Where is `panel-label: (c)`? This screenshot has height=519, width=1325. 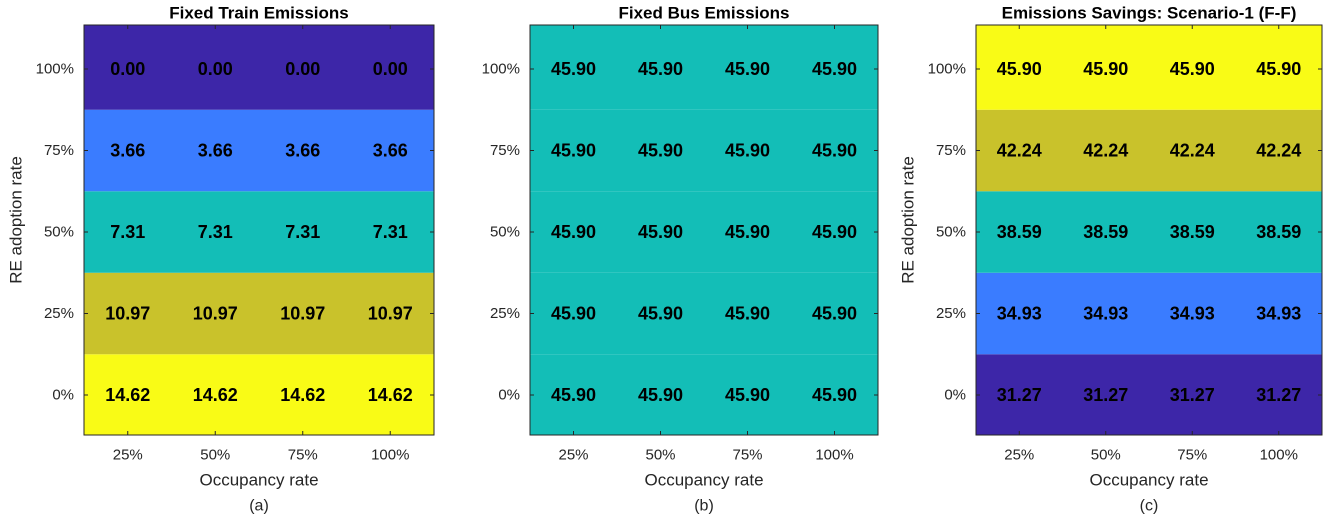 panel-label: (c) is located at coordinates (1149, 506).